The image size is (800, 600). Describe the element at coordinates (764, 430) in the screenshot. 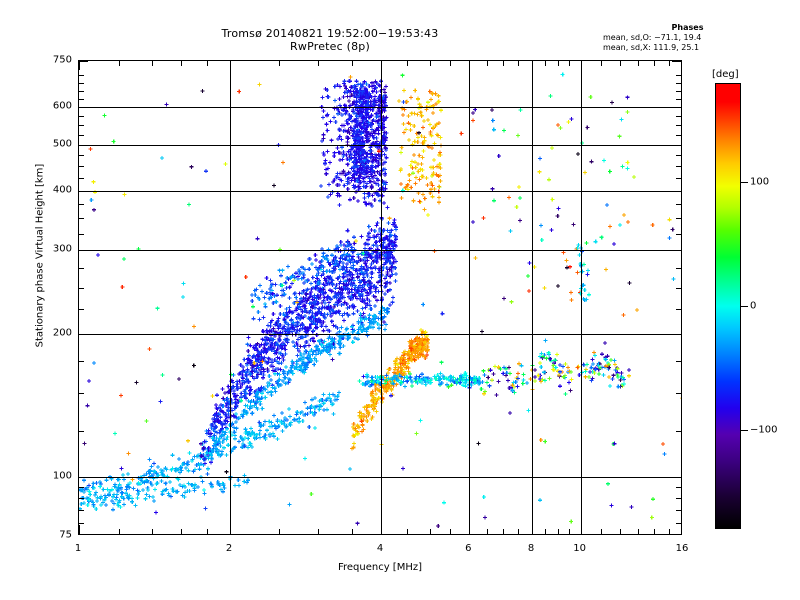

I see `colorbar-tick-label: −100` at that location.